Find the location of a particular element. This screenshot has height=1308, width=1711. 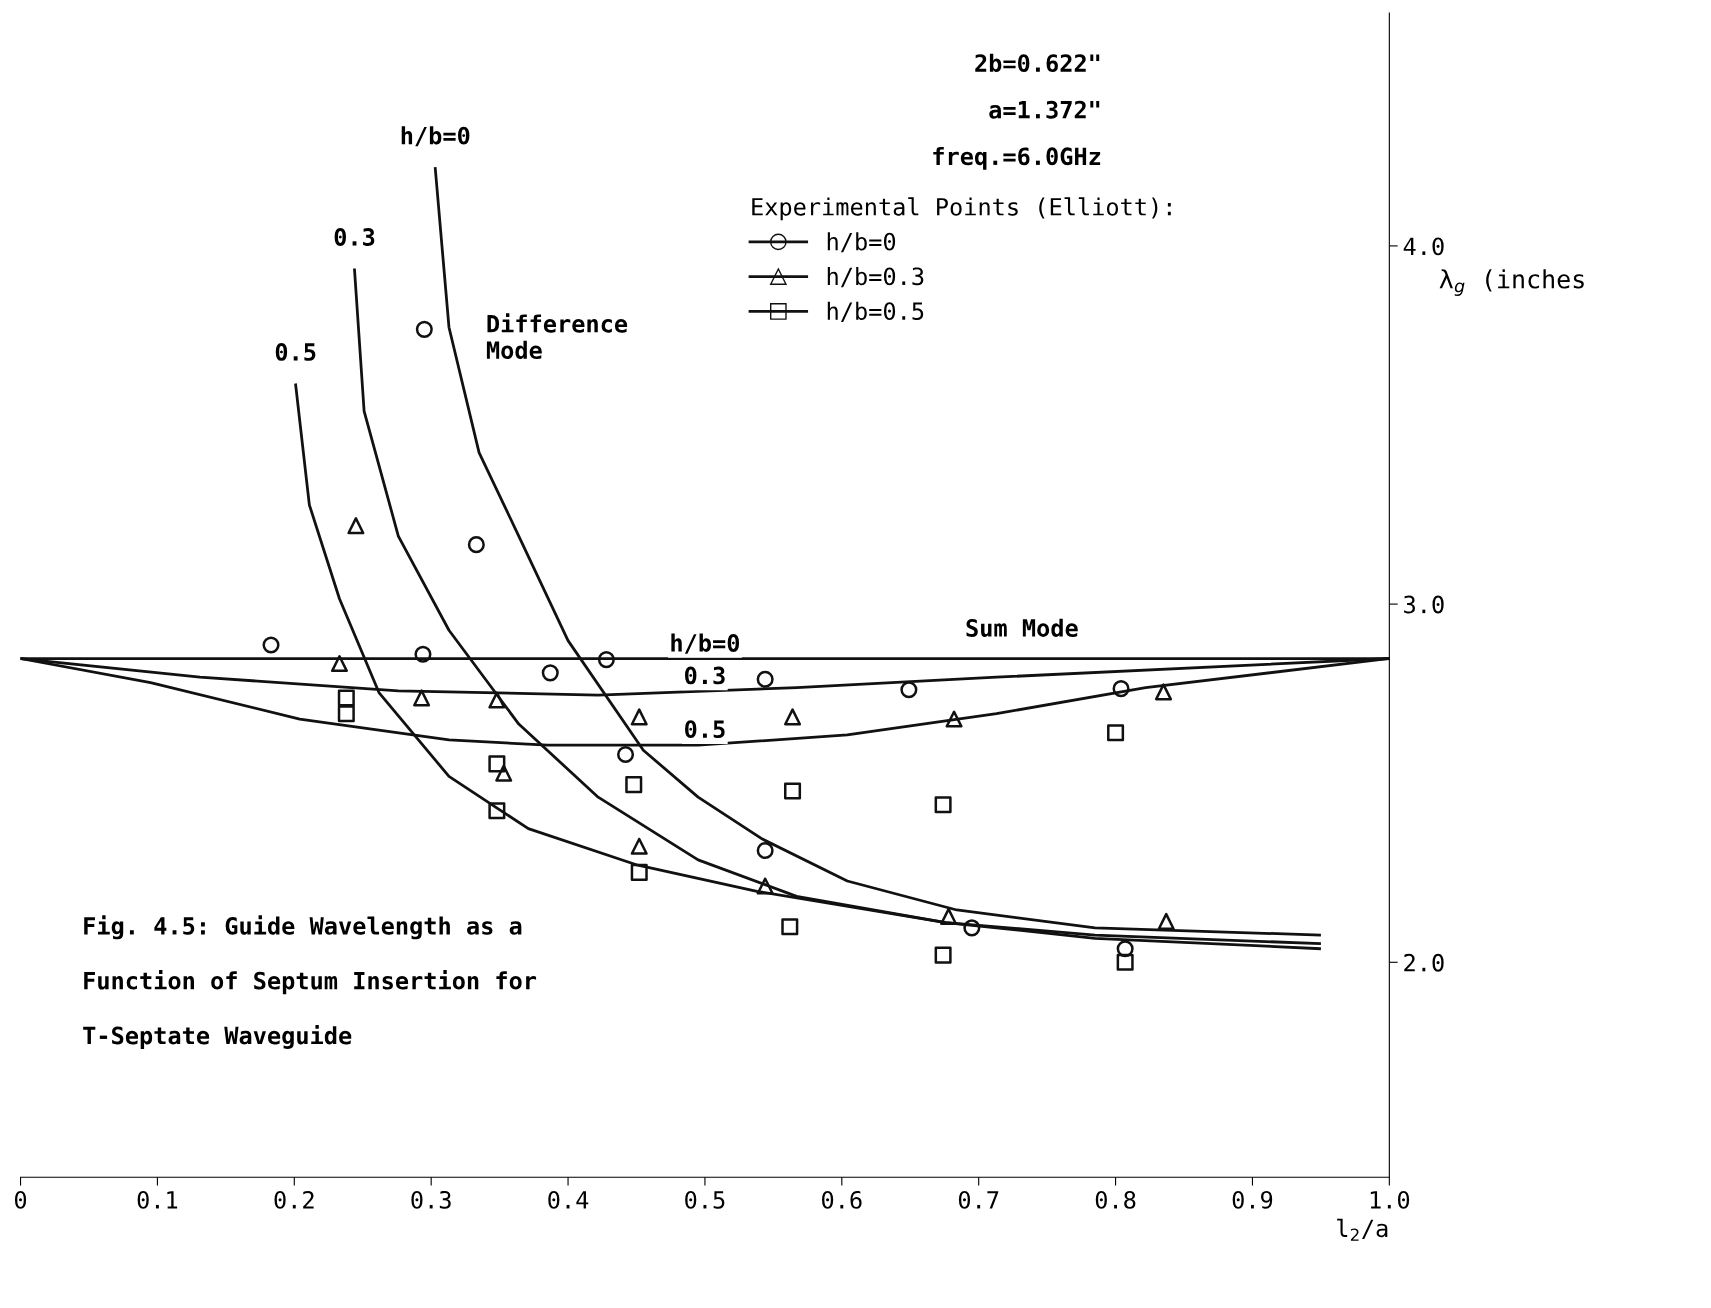

x-tick-label: 0.6 is located at coordinates (842, 1199).